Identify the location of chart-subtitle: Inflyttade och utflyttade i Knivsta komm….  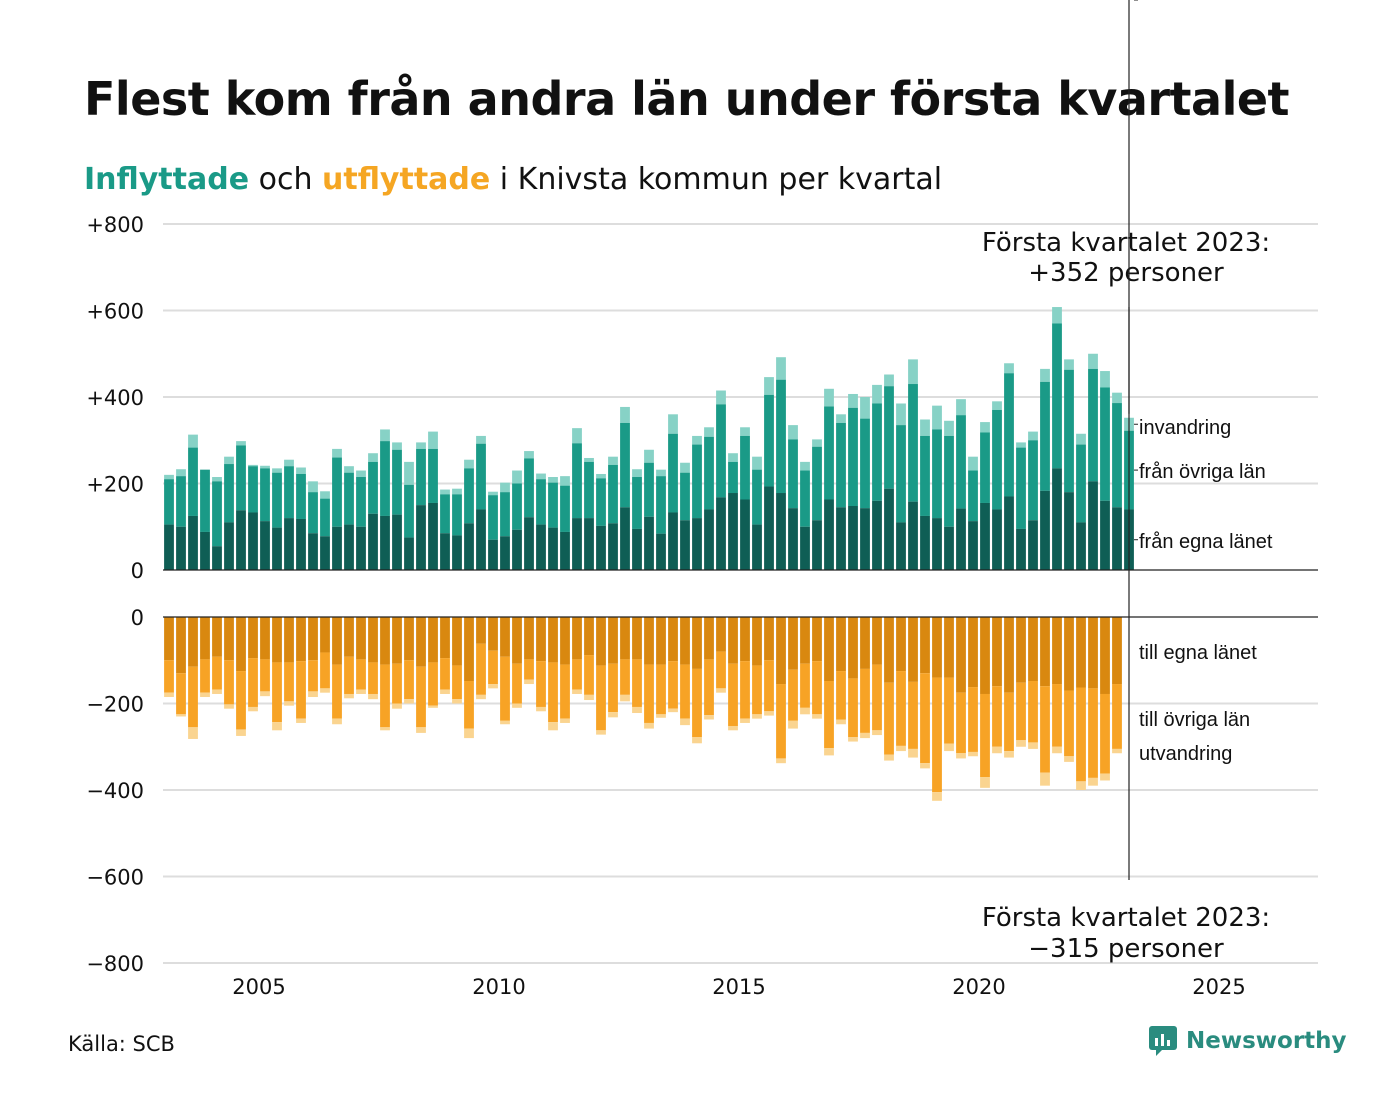
(513, 179).